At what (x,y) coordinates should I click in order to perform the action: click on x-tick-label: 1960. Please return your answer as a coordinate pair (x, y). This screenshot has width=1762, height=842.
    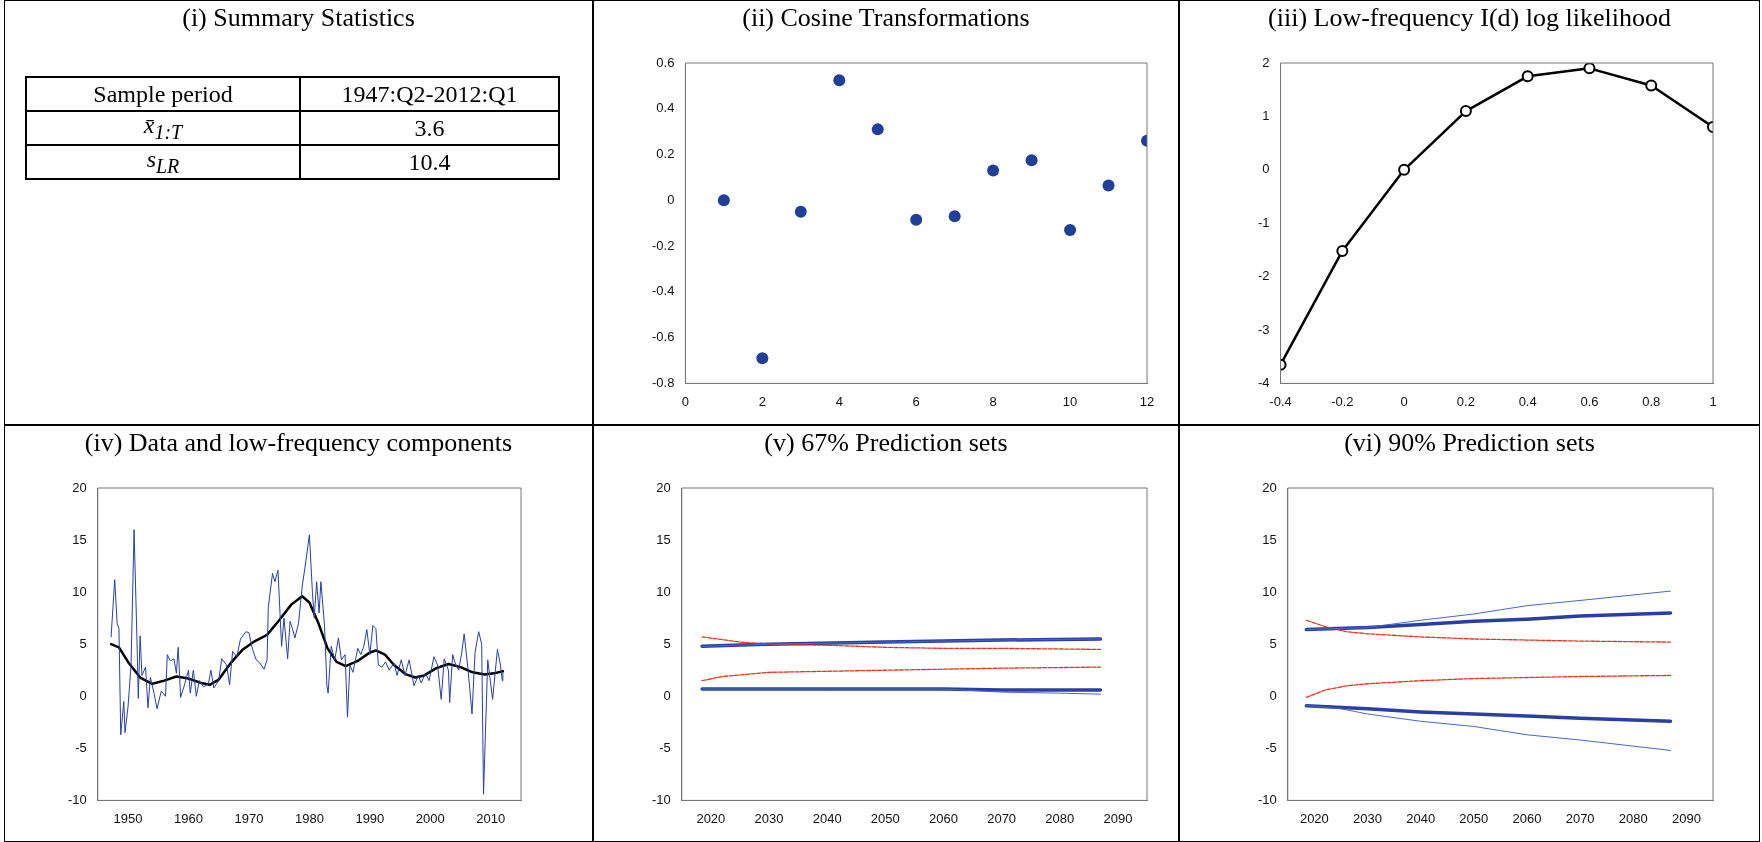
    Looking at the image, I should click on (188, 818).